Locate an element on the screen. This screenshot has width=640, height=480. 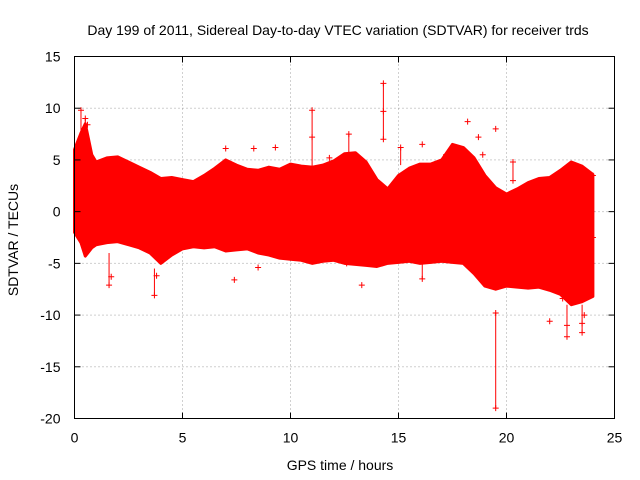
y-tick-label: -5 is located at coordinates (54, 263).